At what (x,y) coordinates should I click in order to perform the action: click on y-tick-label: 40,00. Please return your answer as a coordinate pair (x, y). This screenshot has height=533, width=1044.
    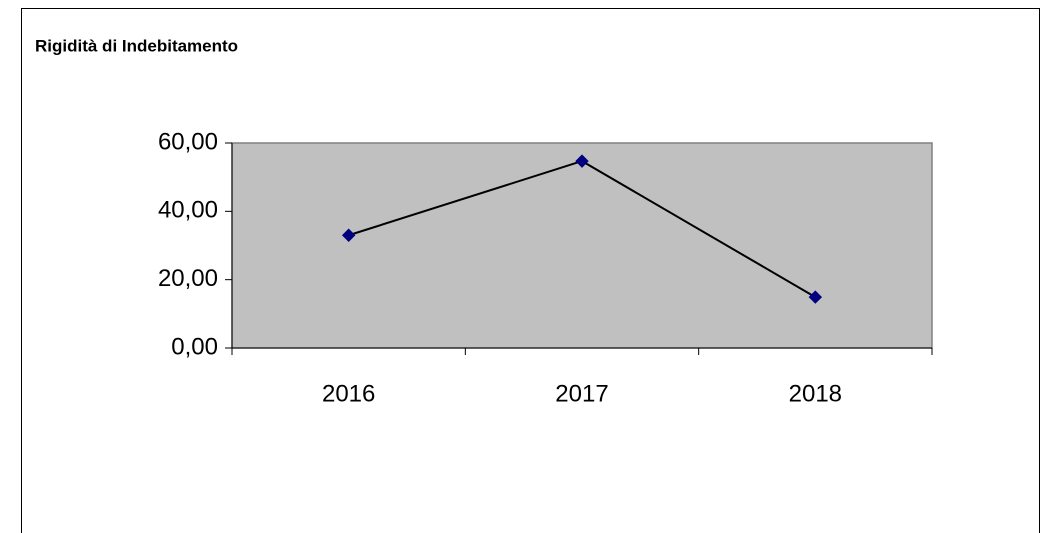
    Looking at the image, I should click on (188, 210).